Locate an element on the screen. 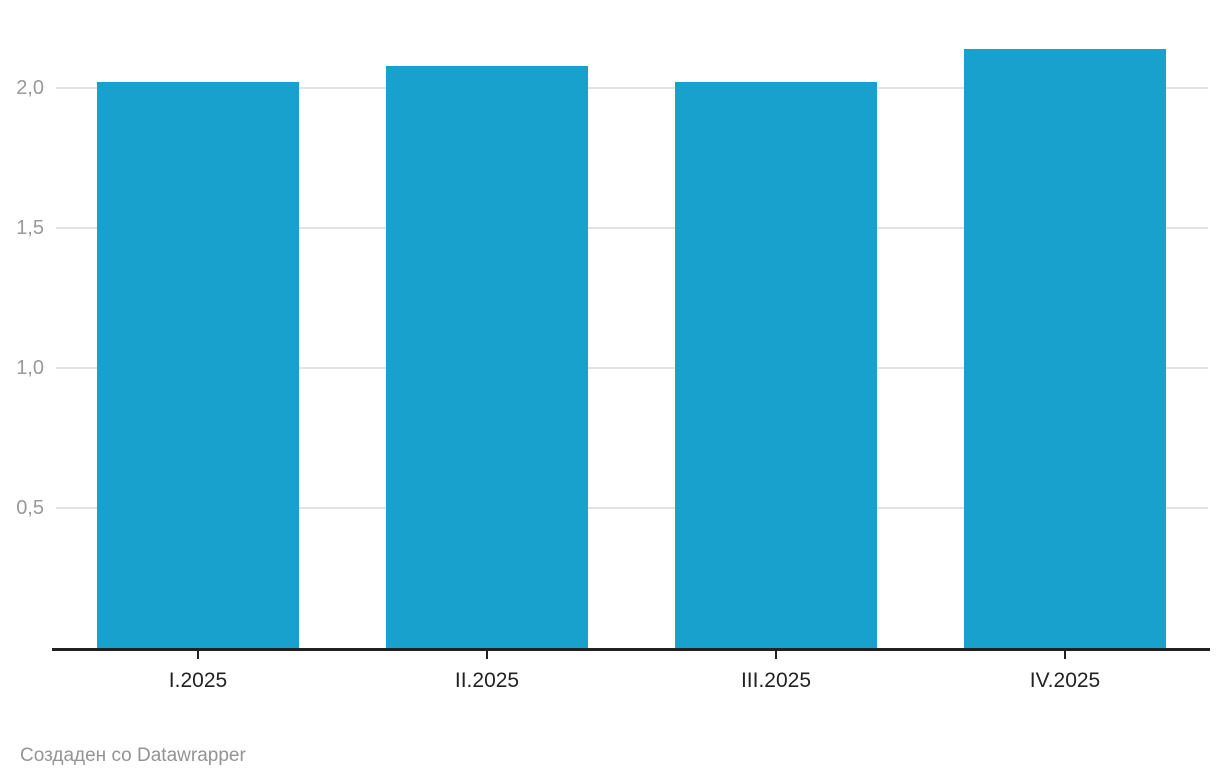 This screenshot has height=778, width=1220. bar-iv-2025 is located at coordinates (1065, 348).